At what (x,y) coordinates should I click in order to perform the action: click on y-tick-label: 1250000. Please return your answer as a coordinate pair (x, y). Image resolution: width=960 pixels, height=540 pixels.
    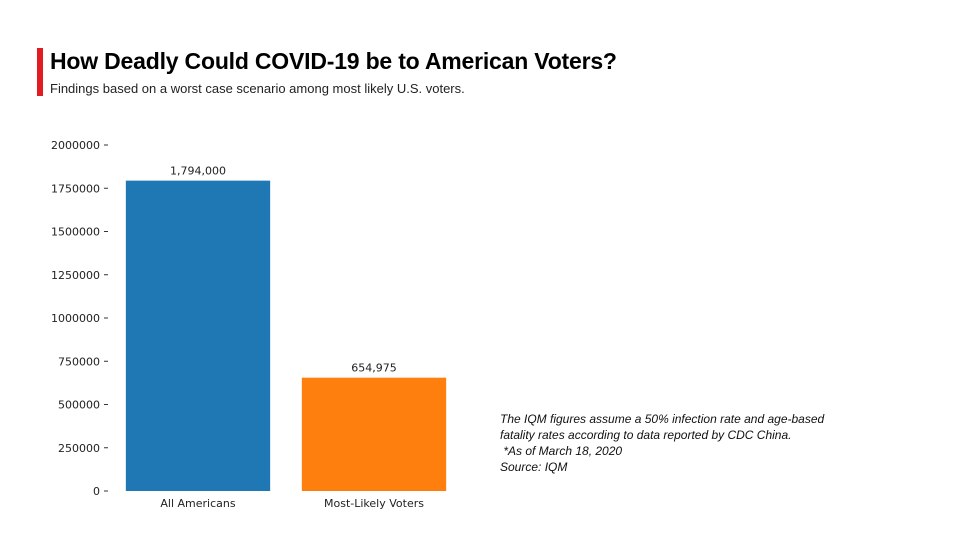
    Looking at the image, I should click on (75, 275).